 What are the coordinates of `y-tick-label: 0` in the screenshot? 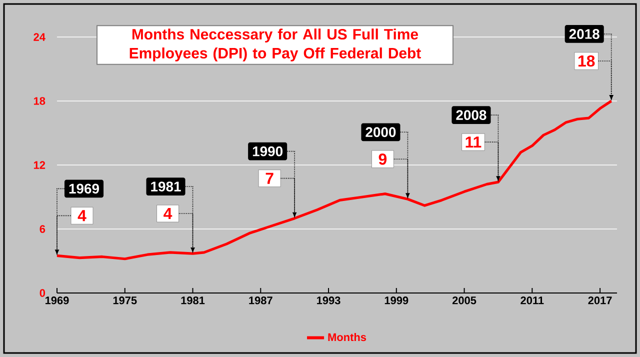 It's located at (43, 293).